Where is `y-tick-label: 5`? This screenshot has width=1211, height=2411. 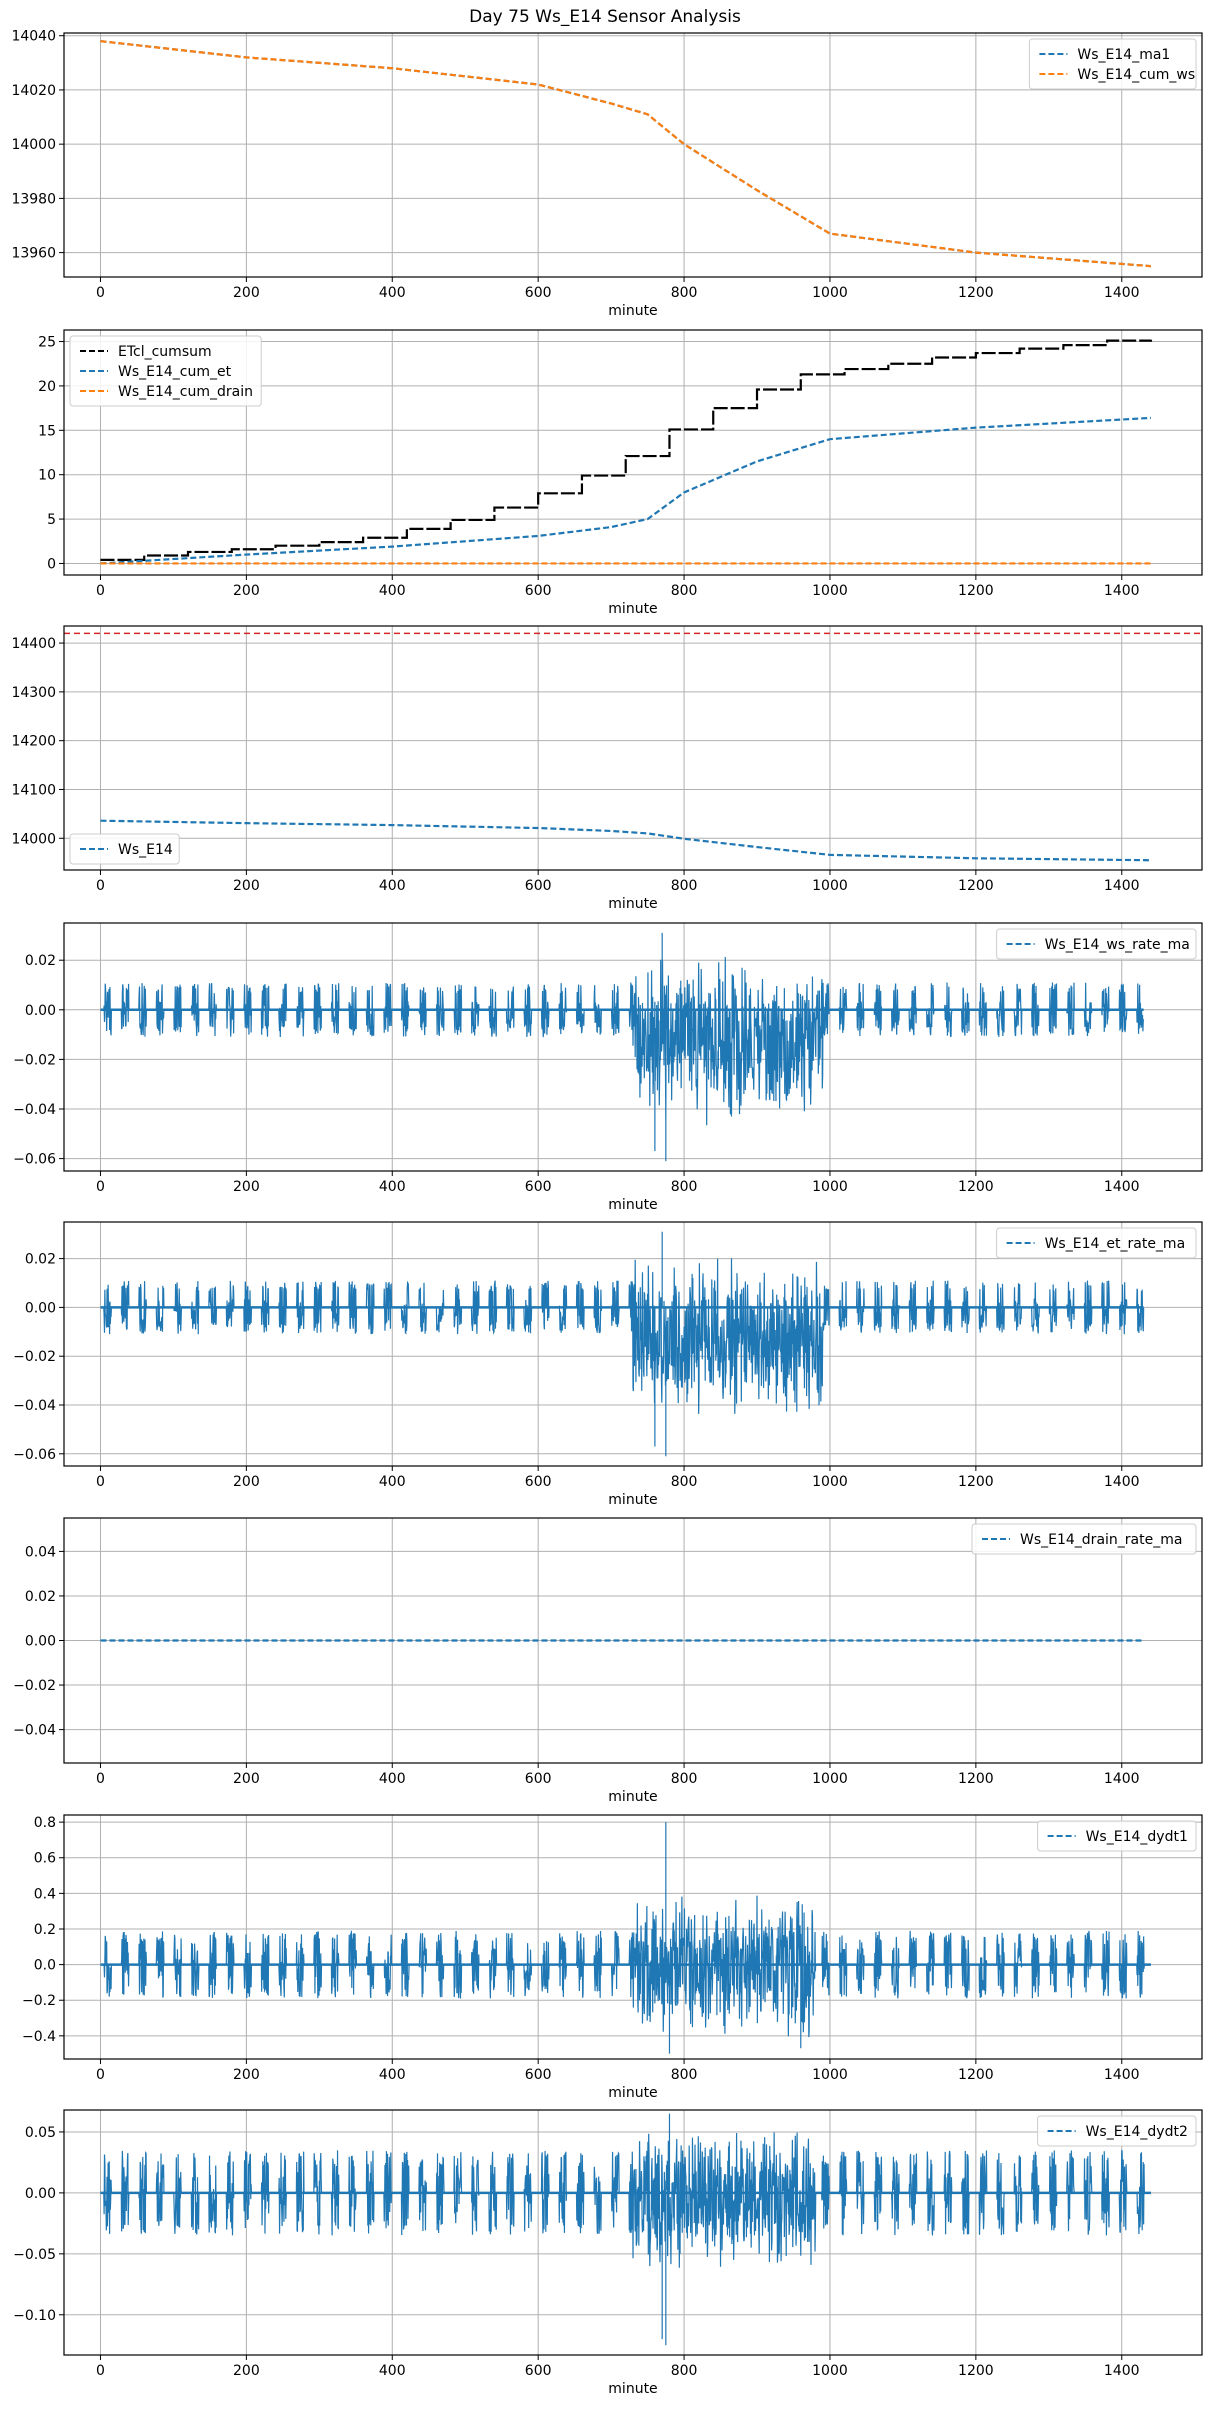 y-tick-label: 5 is located at coordinates (51, 520).